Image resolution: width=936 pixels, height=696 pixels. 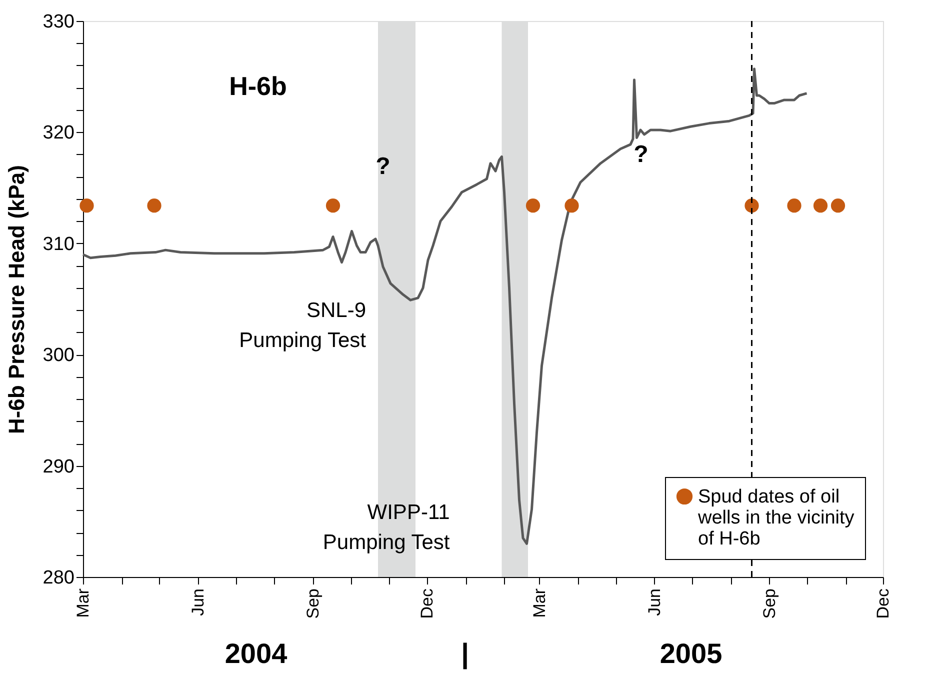 What do you see at coordinates (58, 133) in the screenshot?
I see `y-tick-label: 320` at bounding box center [58, 133].